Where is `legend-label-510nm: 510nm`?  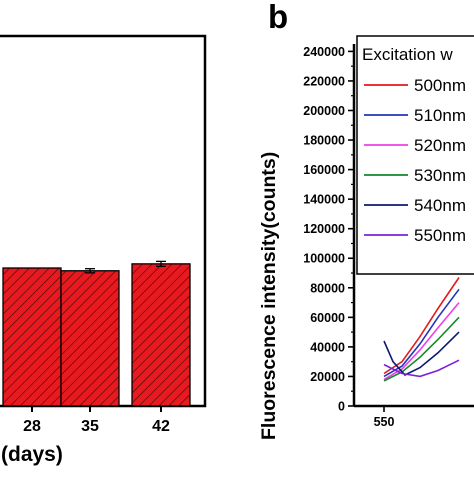
legend-label-510nm: 510nm is located at coordinates (440, 115).